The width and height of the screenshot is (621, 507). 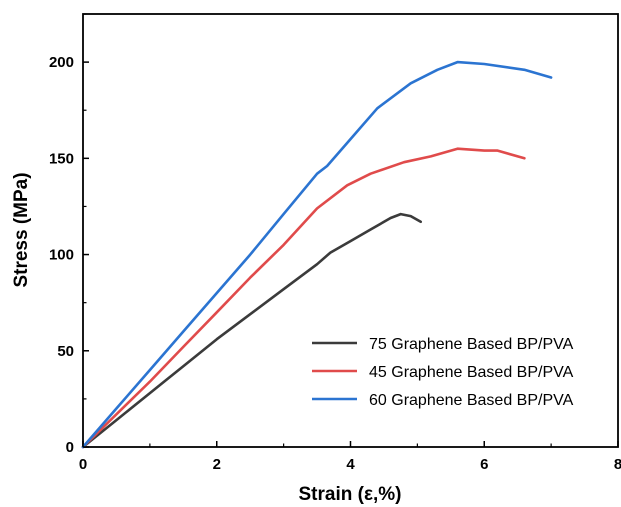 What do you see at coordinates (217, 464) in the screenshot?
I see `x-tick-label: 2` at bounding box center [217, 464].